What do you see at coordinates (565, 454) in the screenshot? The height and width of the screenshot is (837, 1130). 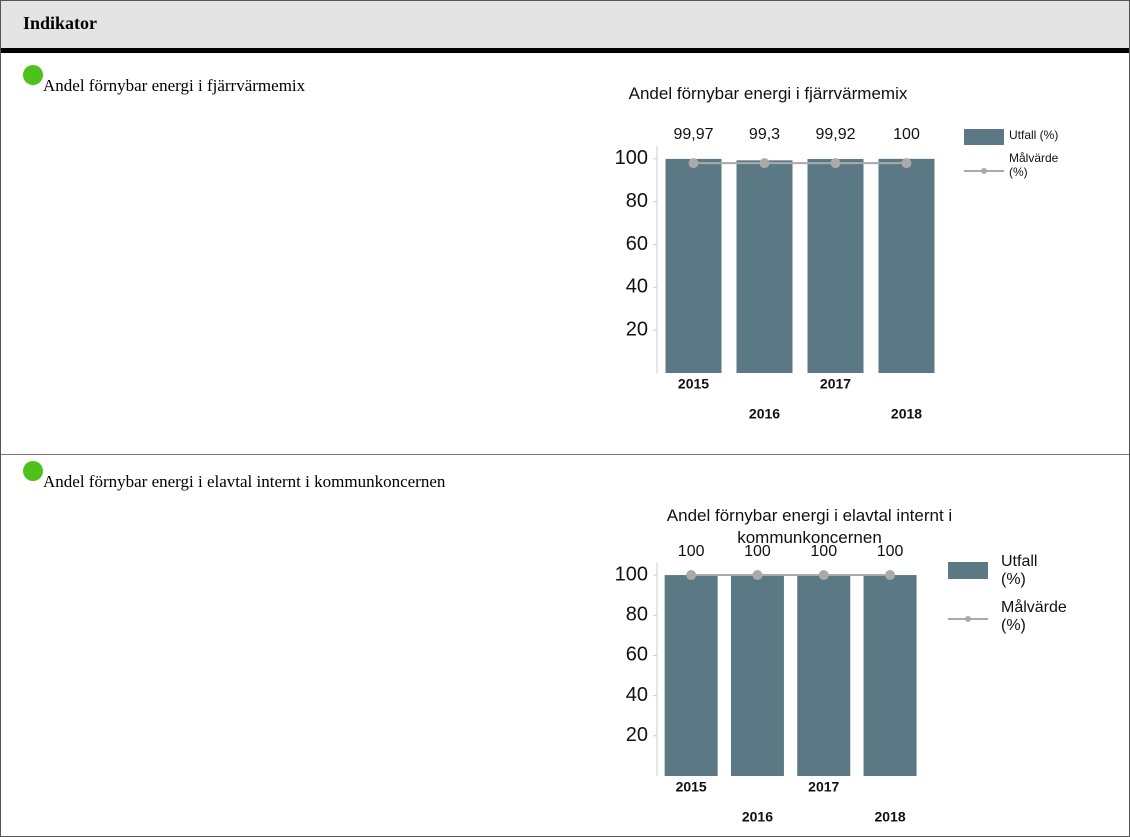 I see `row-separator` at bounding box center [565, 454].